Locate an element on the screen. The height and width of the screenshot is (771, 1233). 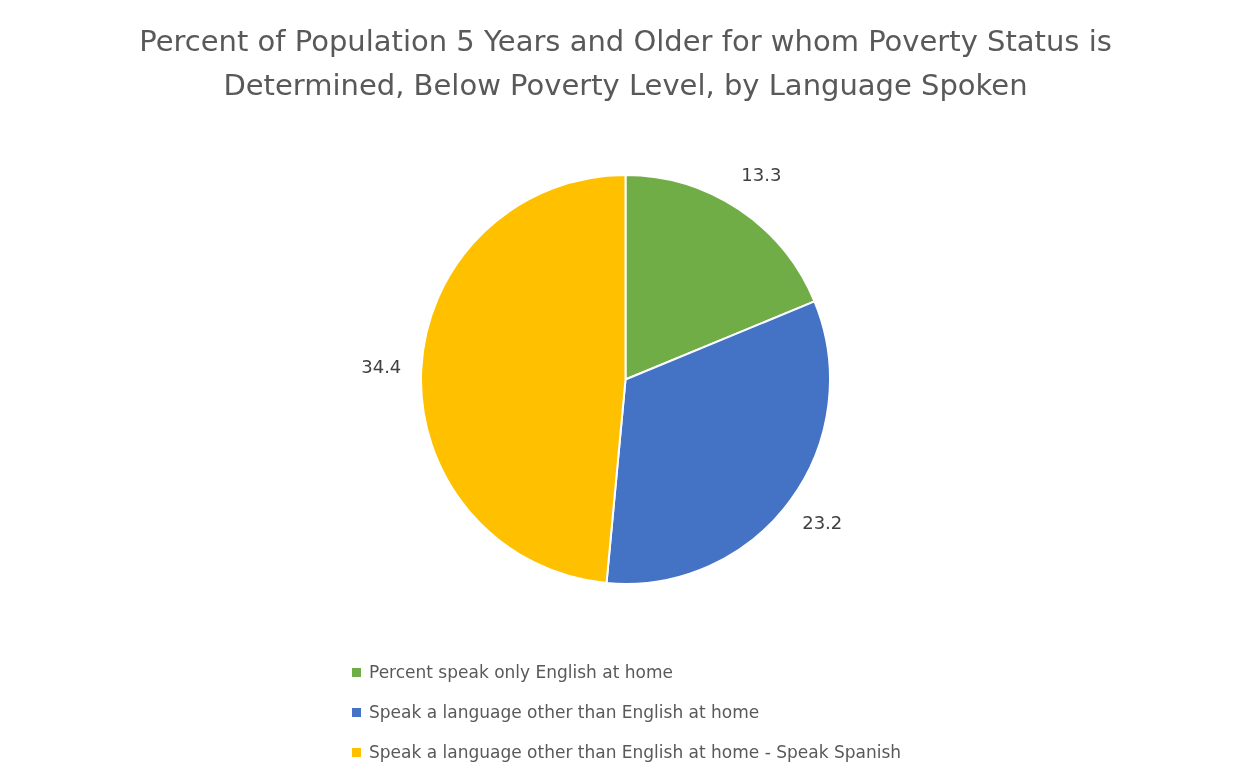
legend-label: Speak a language other than English at home - Speak Spanish is located at coordinates (635, 752).